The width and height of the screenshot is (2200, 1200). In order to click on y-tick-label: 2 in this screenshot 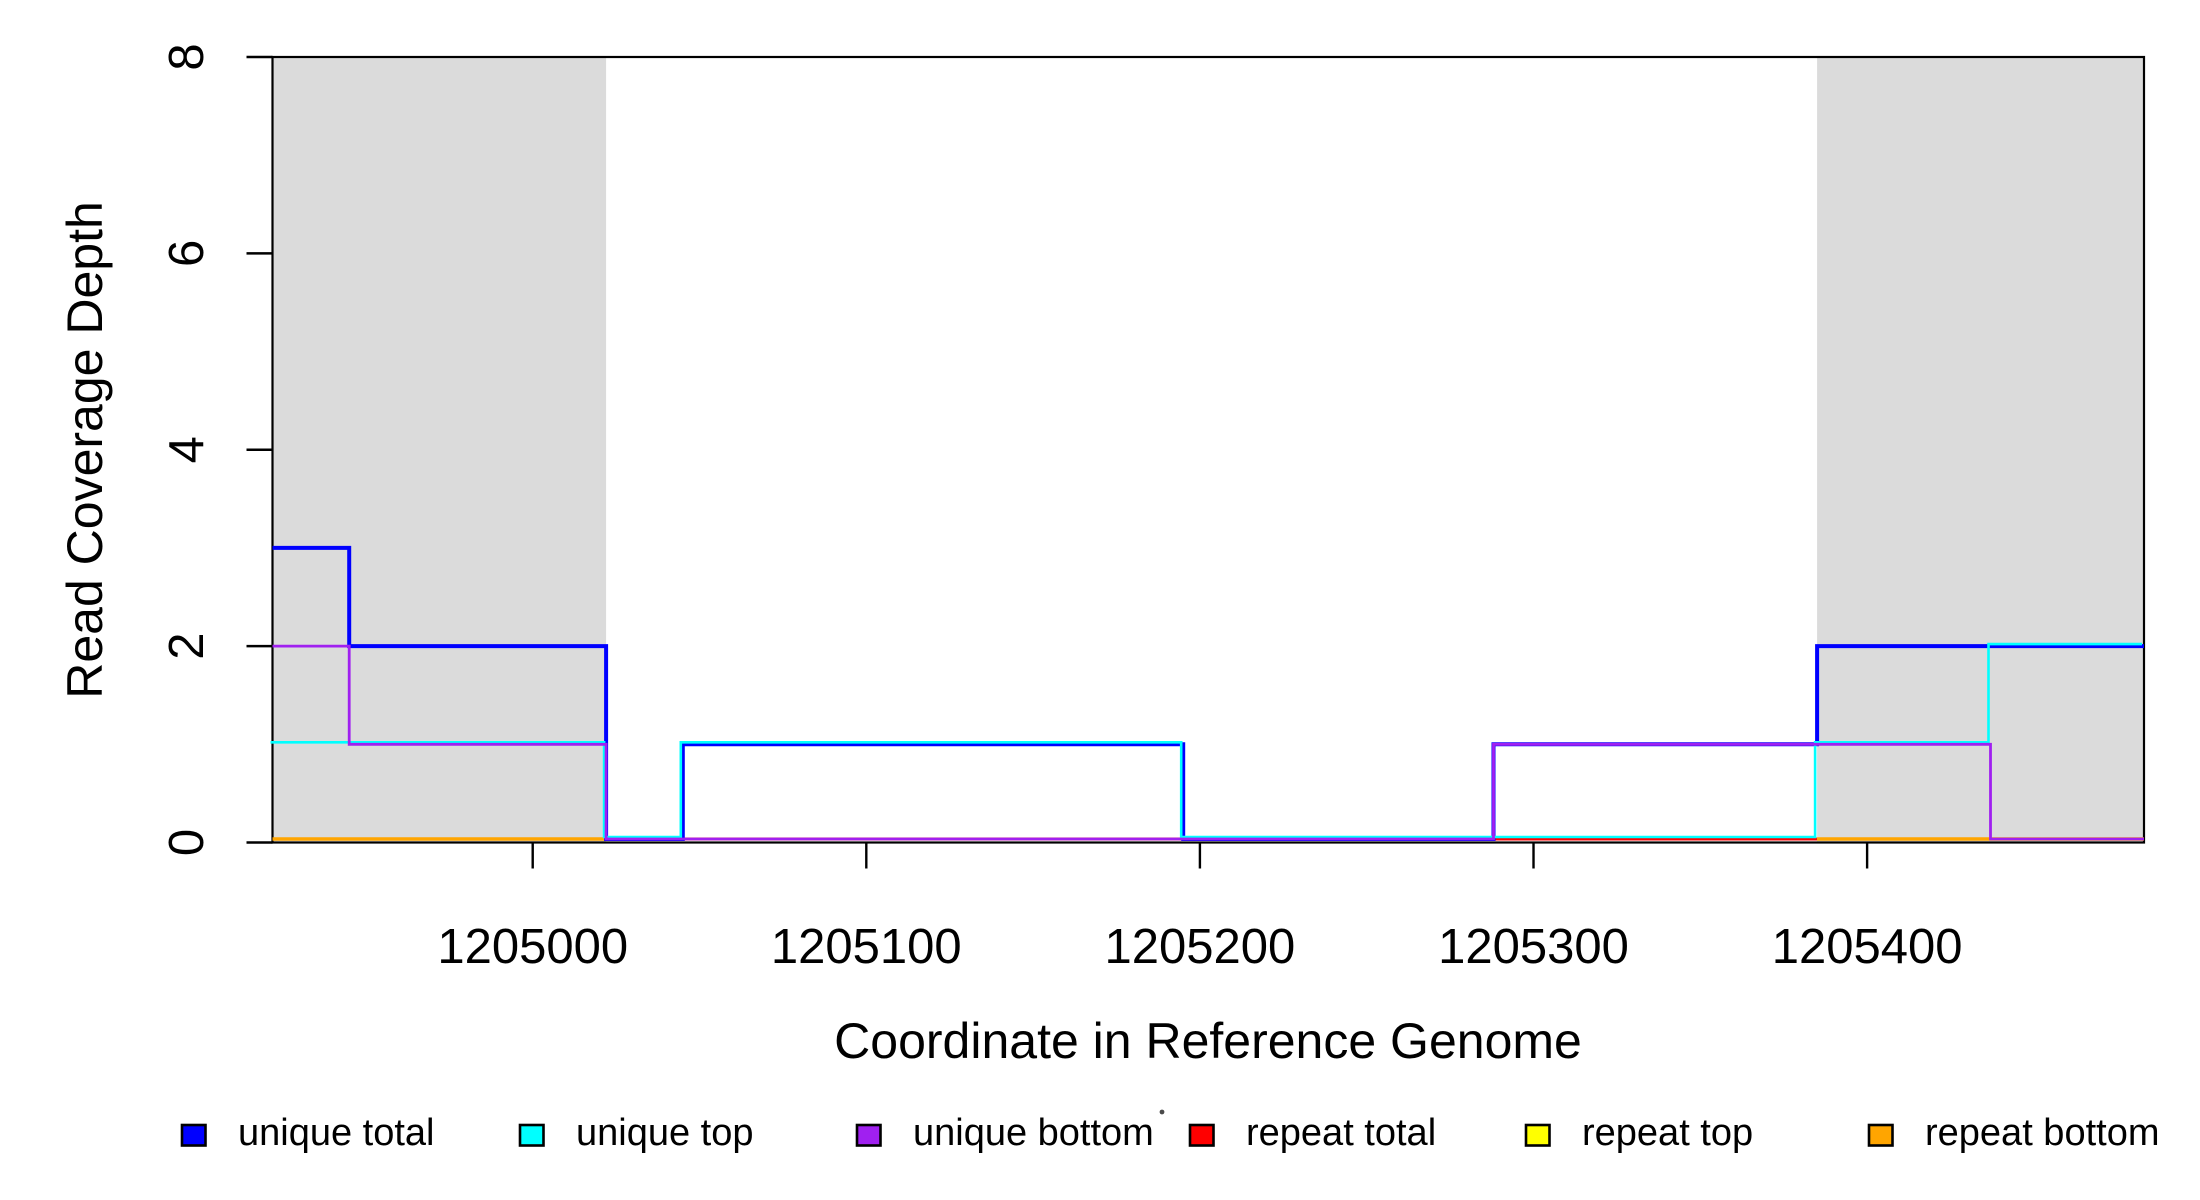, I will do `click(187, 645)`.